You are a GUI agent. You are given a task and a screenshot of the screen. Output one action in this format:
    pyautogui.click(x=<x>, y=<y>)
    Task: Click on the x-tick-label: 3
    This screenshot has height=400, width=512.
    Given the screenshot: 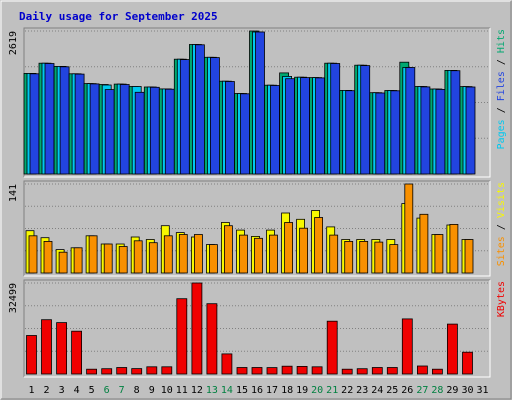 What is the action you would take?
    pyautogui.click(x=62, y=390)
    